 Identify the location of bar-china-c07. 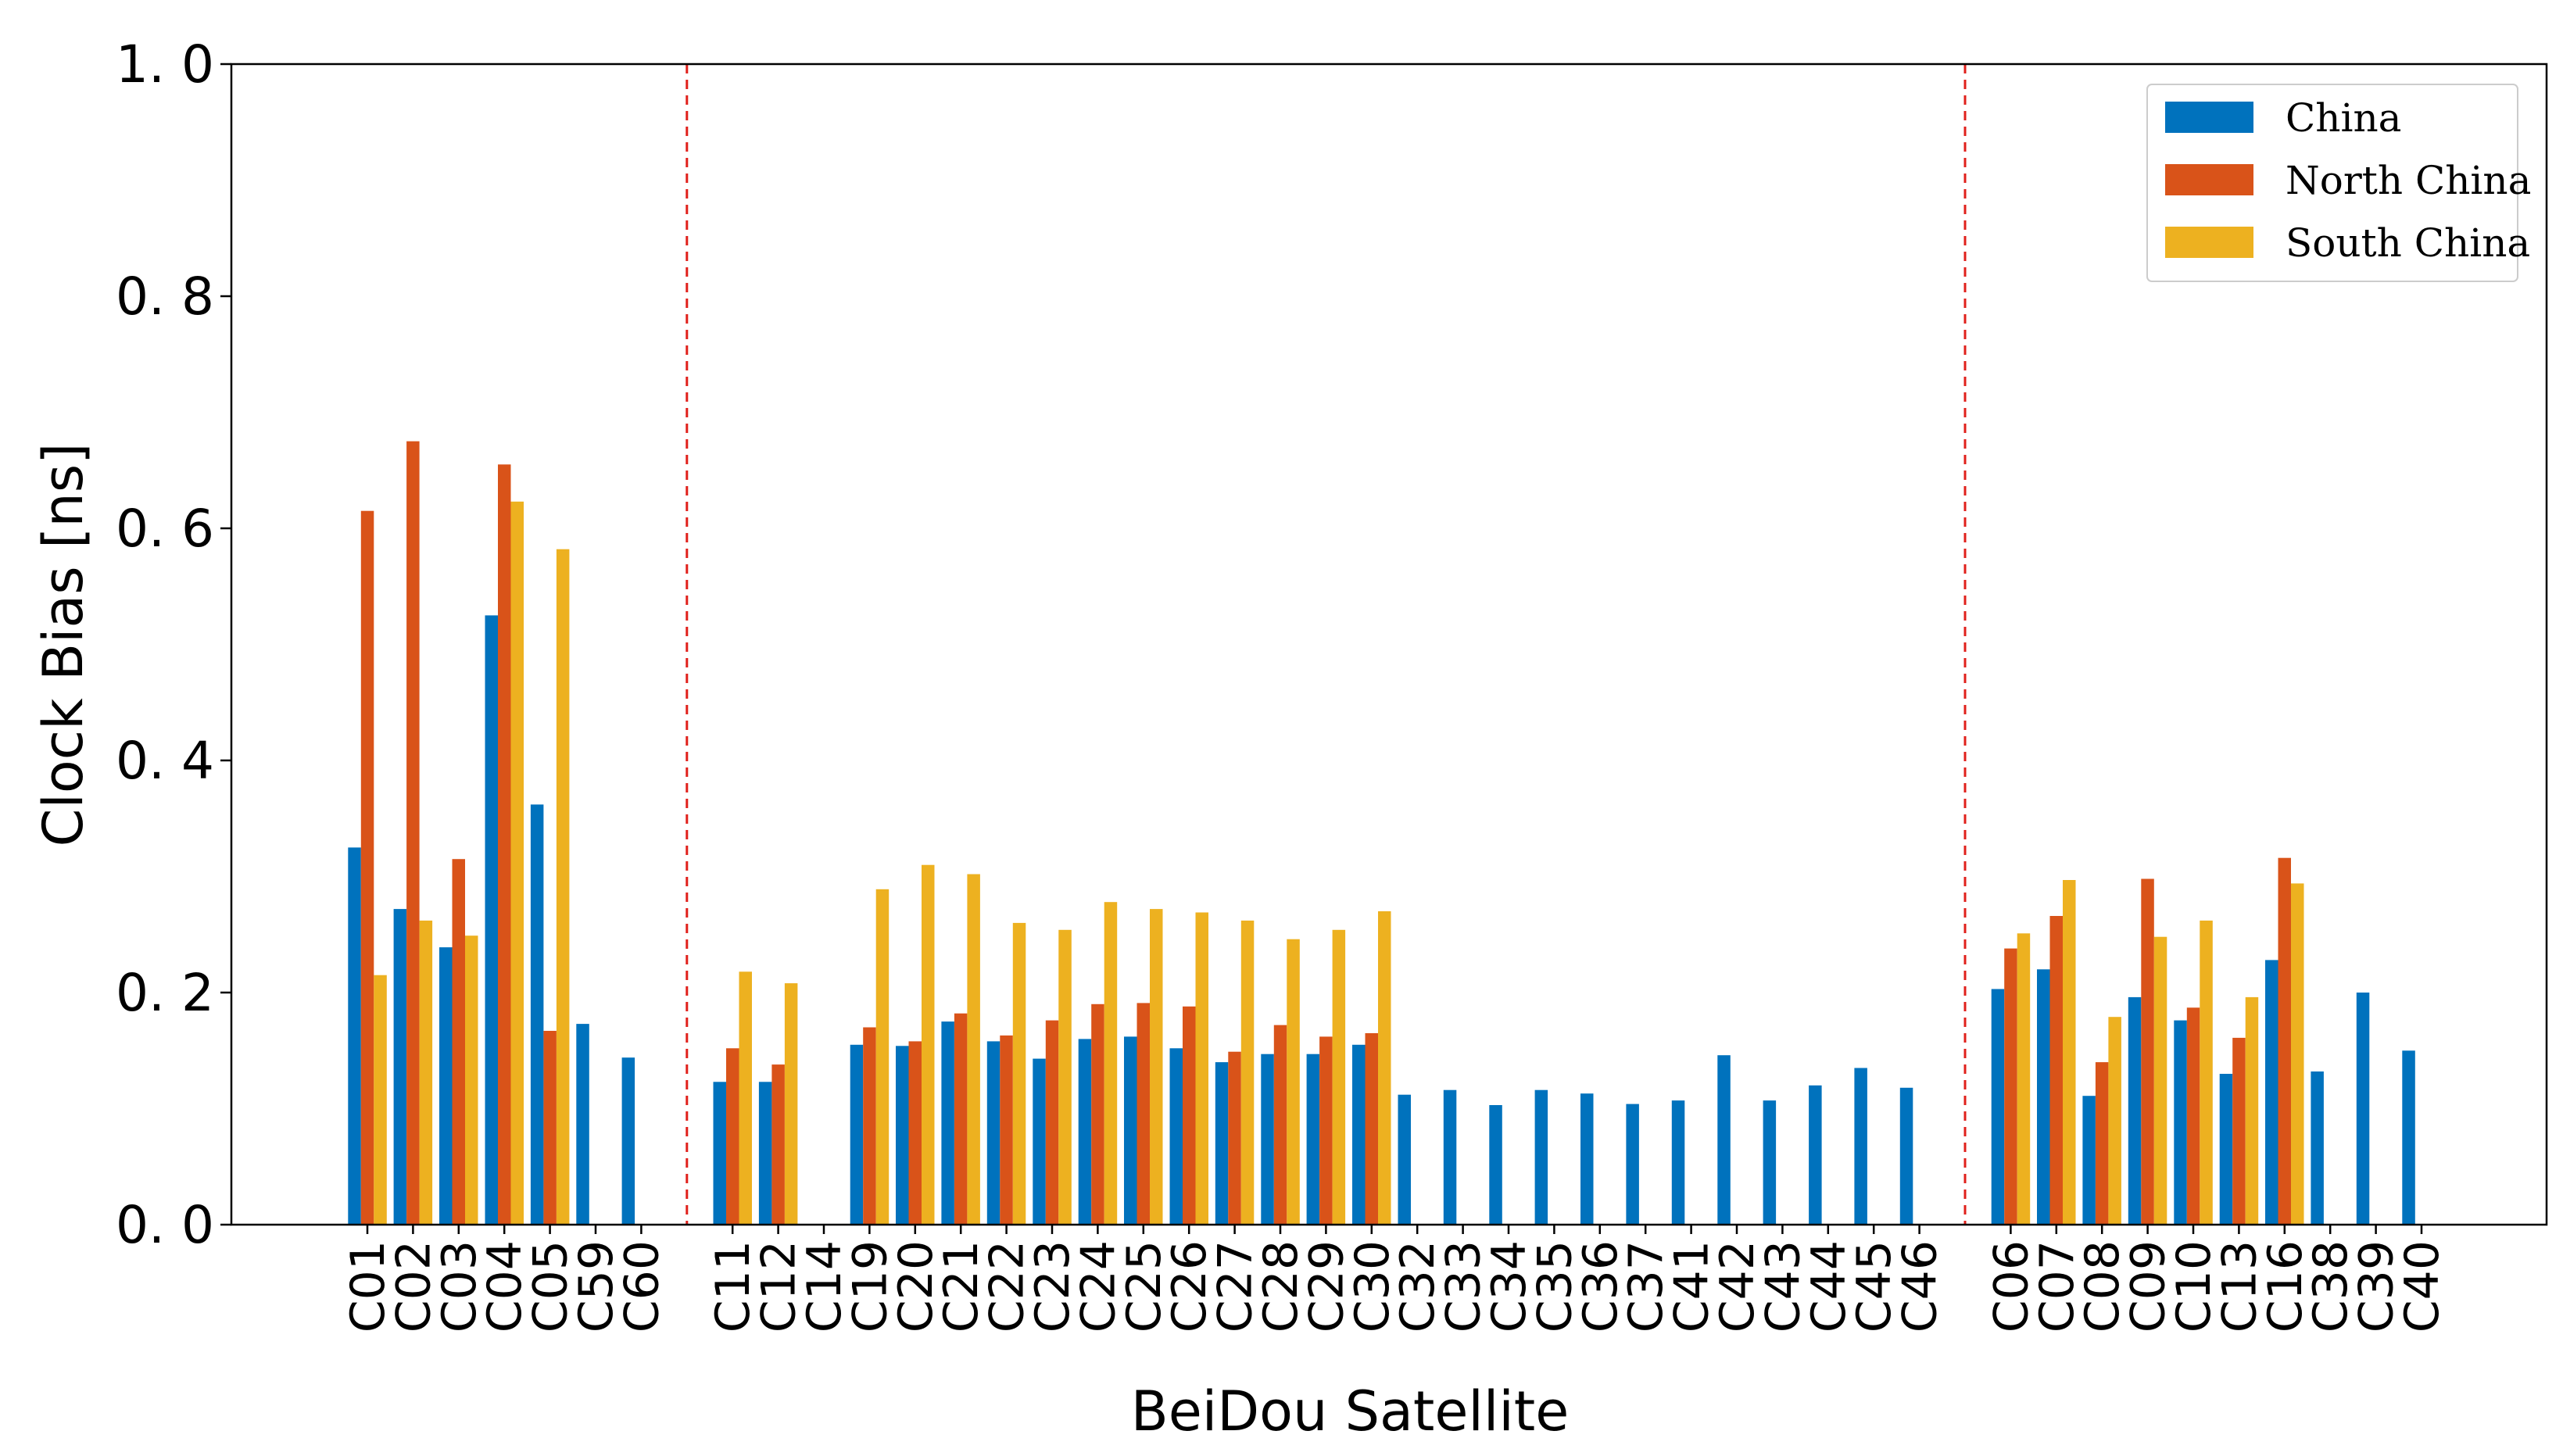
(2043, 1097).